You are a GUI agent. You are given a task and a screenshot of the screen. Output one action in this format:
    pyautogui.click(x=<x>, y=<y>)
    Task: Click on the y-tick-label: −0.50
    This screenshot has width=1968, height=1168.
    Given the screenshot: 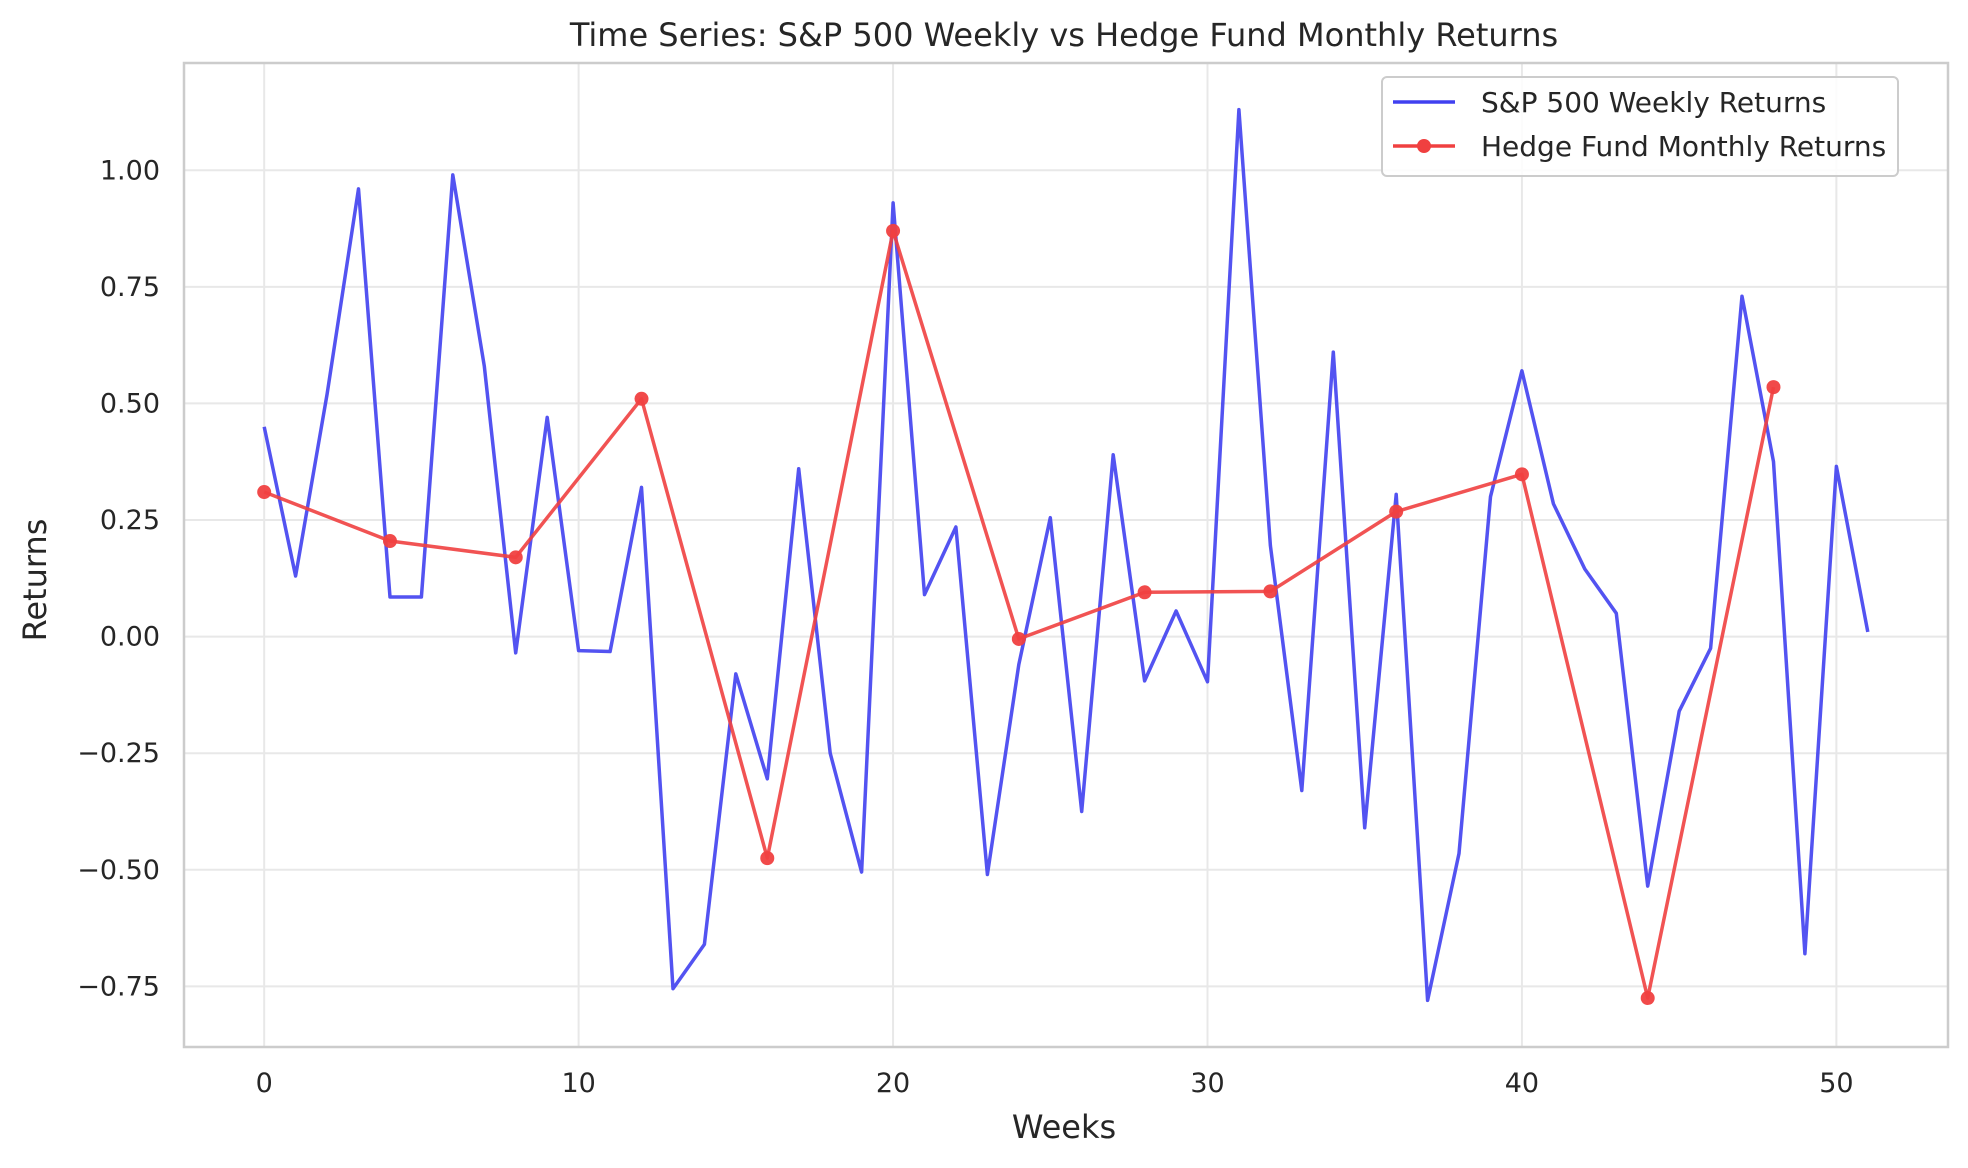 What is the action you would take?
    pyautogui.click(x=118, y=870)
    